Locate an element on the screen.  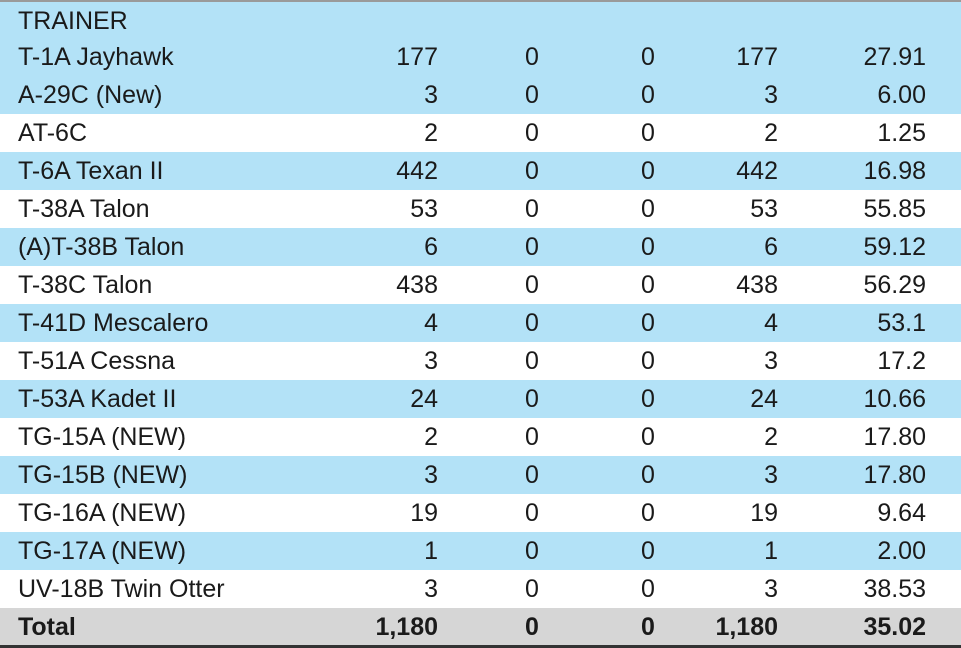
row-label: TG-15B (NEW) is located at coordinates (103, 475).